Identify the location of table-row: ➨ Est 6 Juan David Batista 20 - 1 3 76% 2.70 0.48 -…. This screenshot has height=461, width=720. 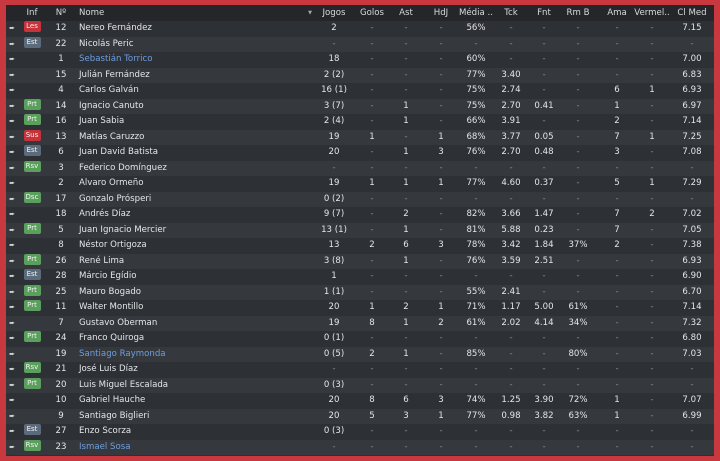
(360, 153).